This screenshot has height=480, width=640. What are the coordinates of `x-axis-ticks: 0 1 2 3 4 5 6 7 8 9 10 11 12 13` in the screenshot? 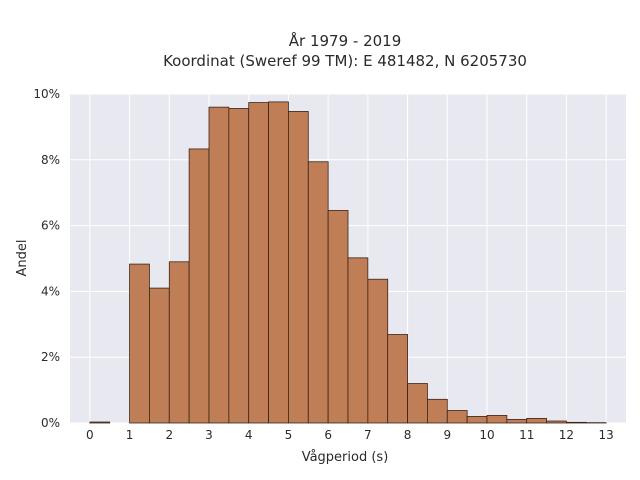 It's located at (350, 435).